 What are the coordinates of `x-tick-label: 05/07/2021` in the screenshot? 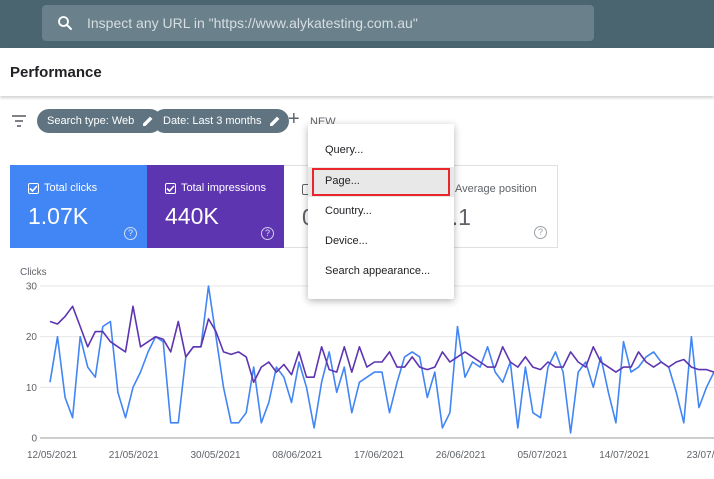 It's located at (542, 455).